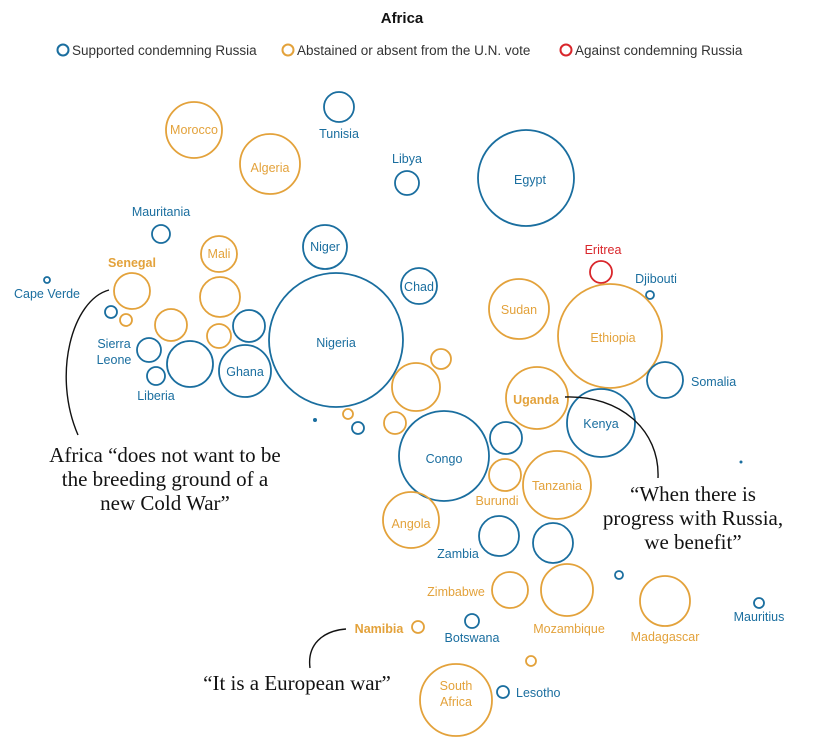 This screenshot has width=829, height=746. What do you see at coordinates (358, 428) in the screenshot?
I see `bubble-gabon` at bounding box center [358, 428].